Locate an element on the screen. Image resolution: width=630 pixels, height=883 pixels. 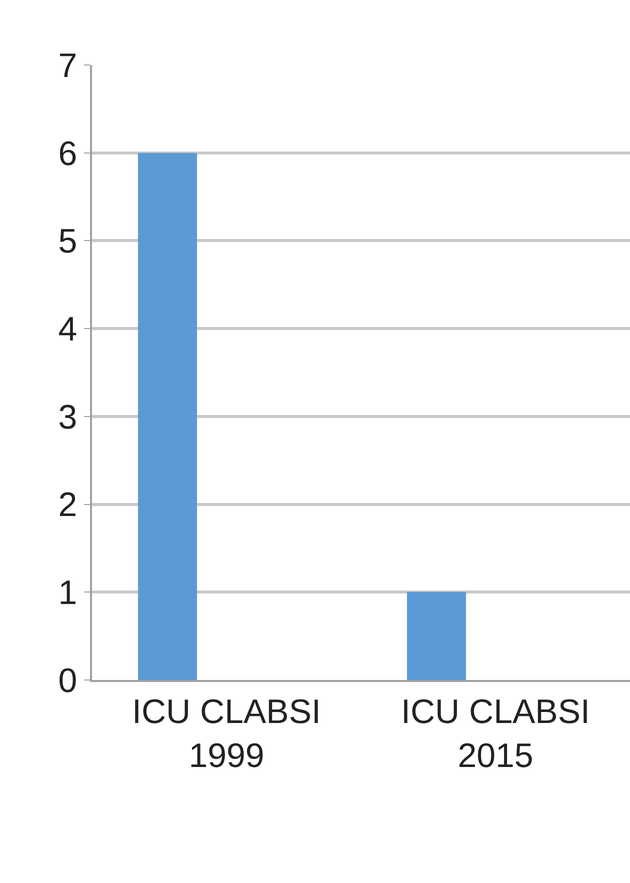
x-tick-label: ICU CLABSI 1999 is located at coordinates (226, 733).